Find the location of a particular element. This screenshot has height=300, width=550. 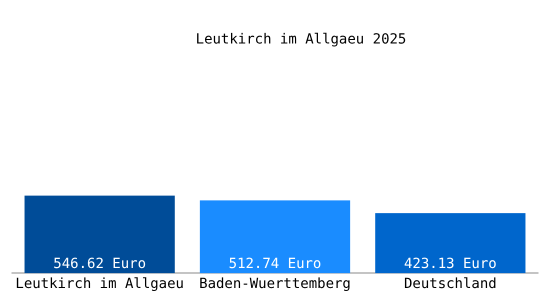

x-tick-label: Leutkirch im Allgaeu is located at coordinates (99, 284).